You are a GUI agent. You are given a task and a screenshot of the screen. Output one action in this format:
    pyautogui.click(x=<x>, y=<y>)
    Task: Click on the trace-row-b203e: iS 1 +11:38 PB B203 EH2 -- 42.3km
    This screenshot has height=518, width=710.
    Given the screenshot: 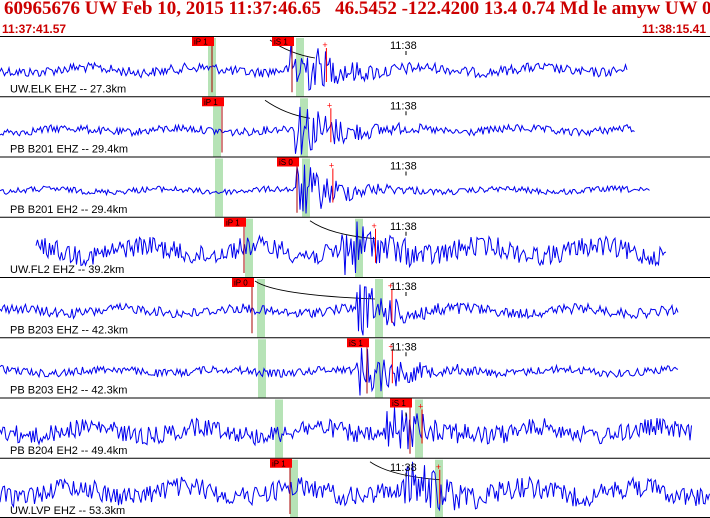 What is the action you would take?
    pyautogui.click(x=355, y=367)
    